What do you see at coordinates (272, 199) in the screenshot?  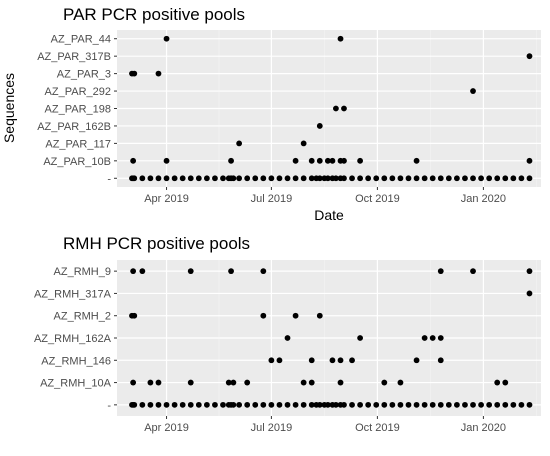 I see `x-tick-label: Jul 2019` at bounding box center [272, 199].